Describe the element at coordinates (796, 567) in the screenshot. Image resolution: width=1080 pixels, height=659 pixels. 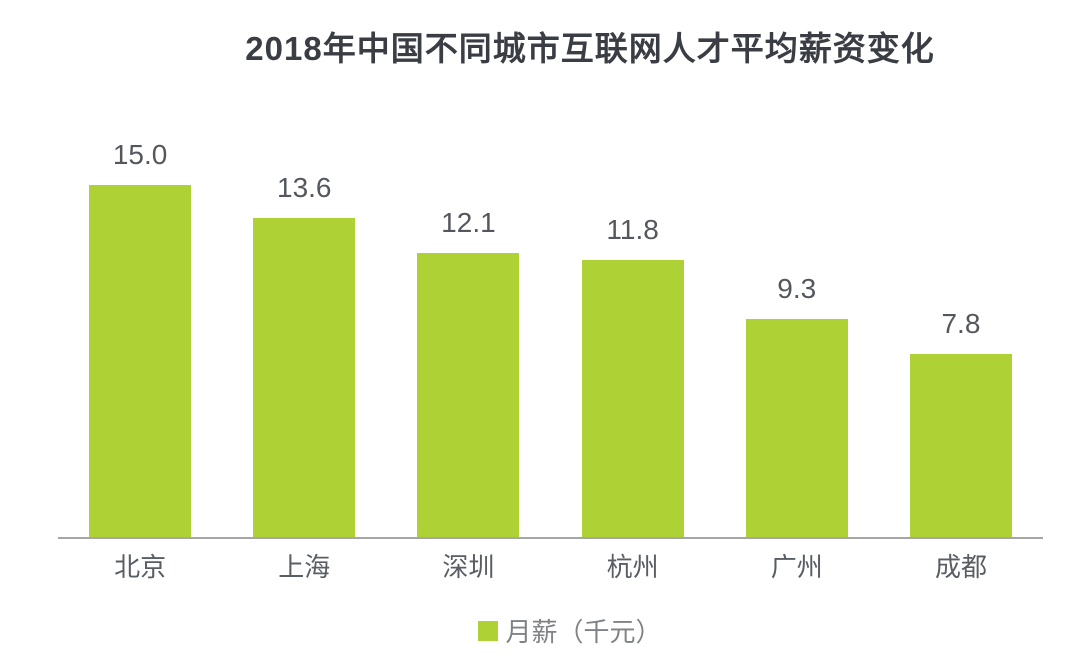
I see `x-axis-label: 广州` at that location.